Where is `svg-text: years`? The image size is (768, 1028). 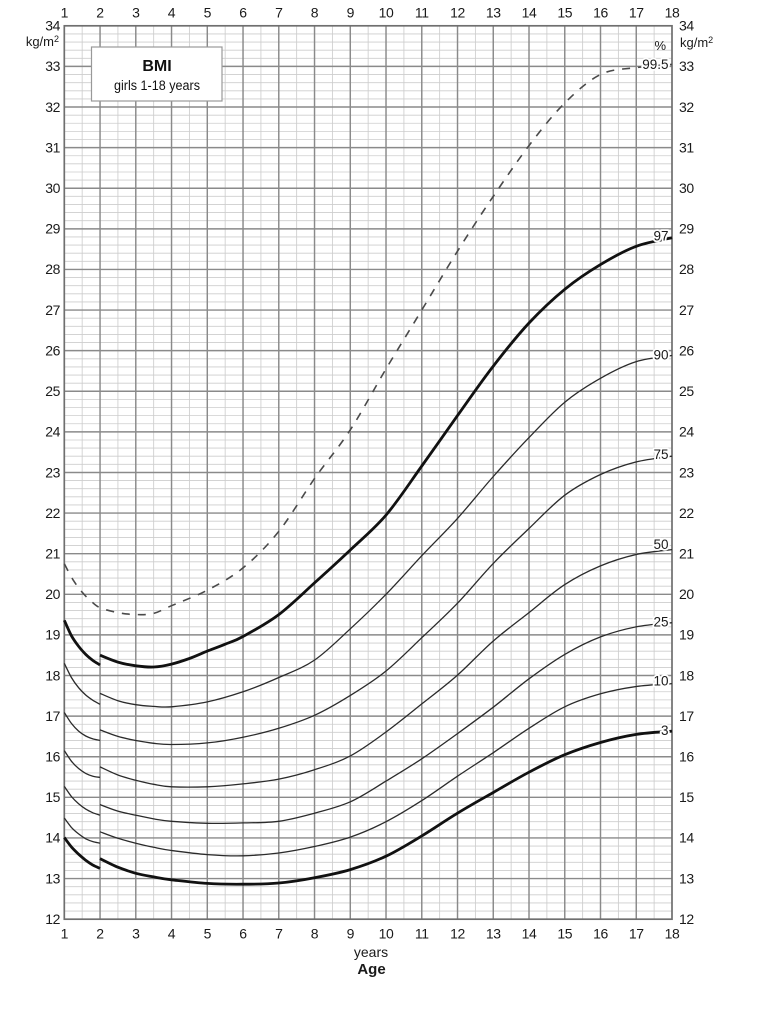
svg-text: years is located at coordinates (371, 952).